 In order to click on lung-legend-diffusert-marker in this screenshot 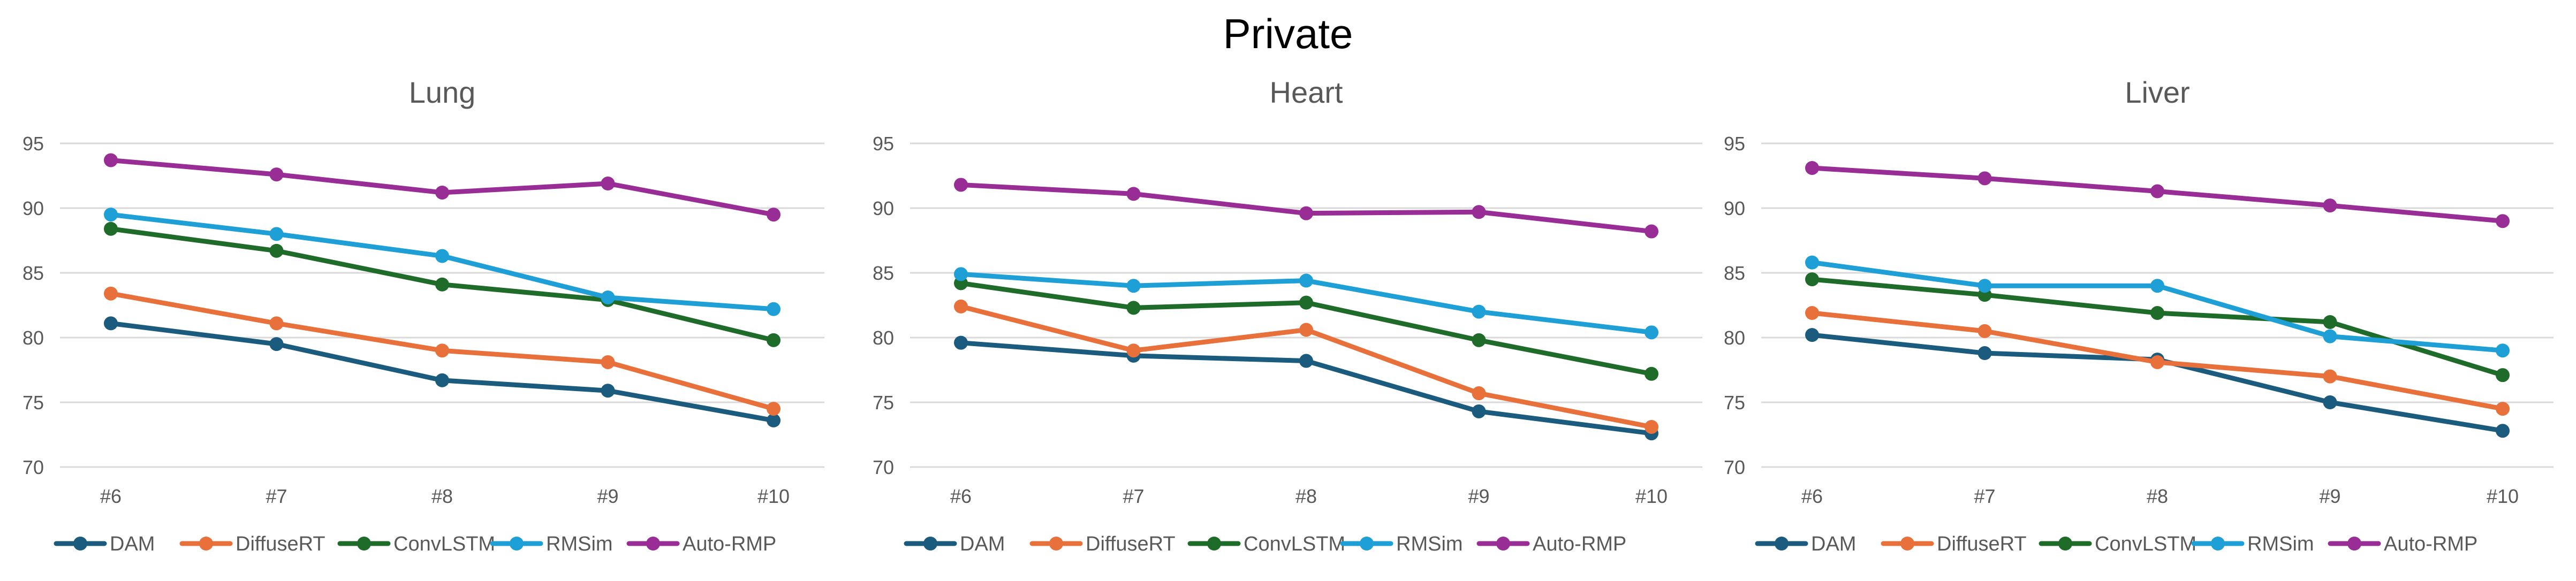, I will do `click(206, 544)`.